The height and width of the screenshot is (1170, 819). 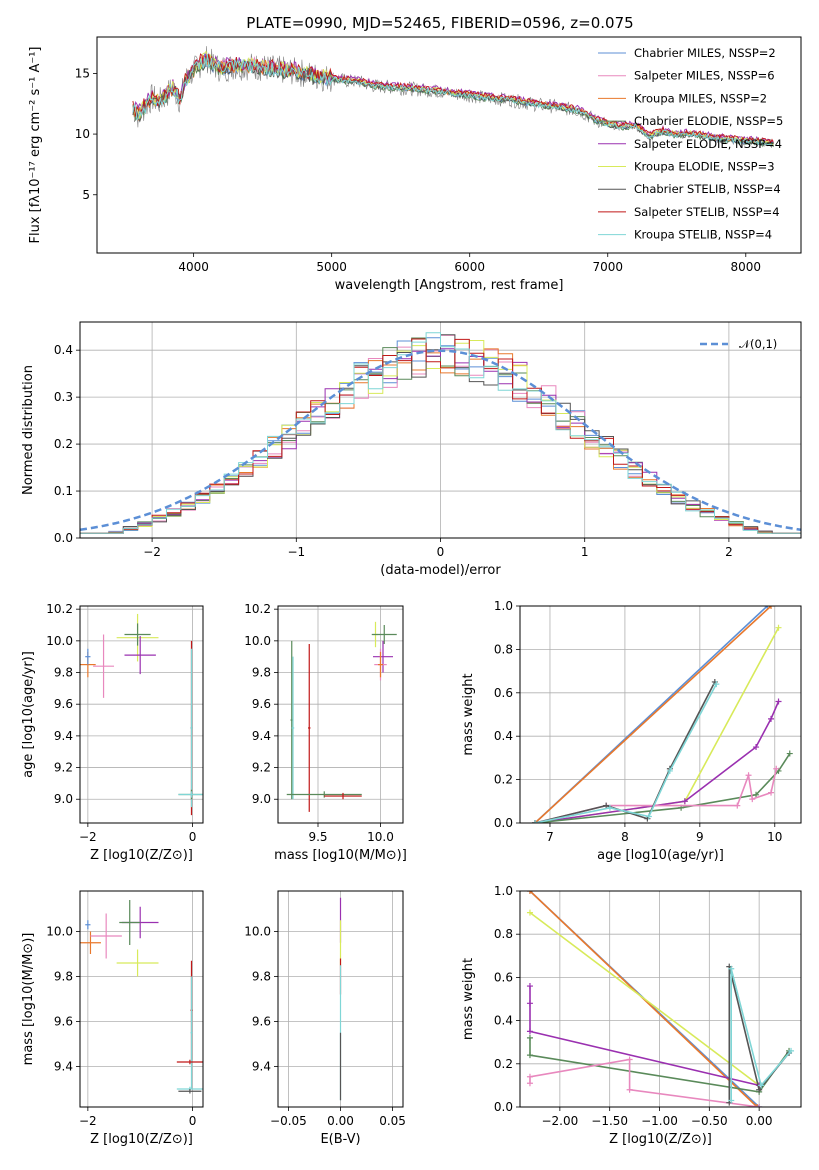 I want to click on age-vs-mass-frame, so click(x=340, y=714).